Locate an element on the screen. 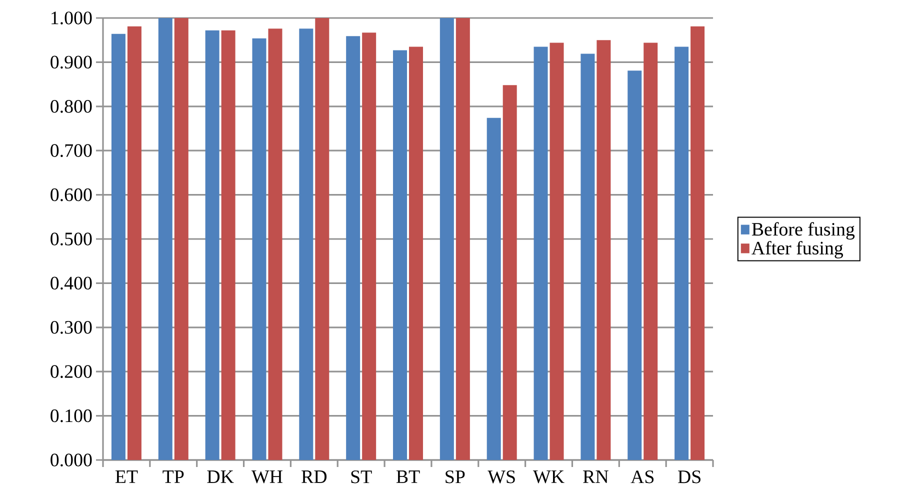 Image resolution: width=924 pixels, height=504 pixels. x-tick-label: WK is located at coordinates (548, 477).